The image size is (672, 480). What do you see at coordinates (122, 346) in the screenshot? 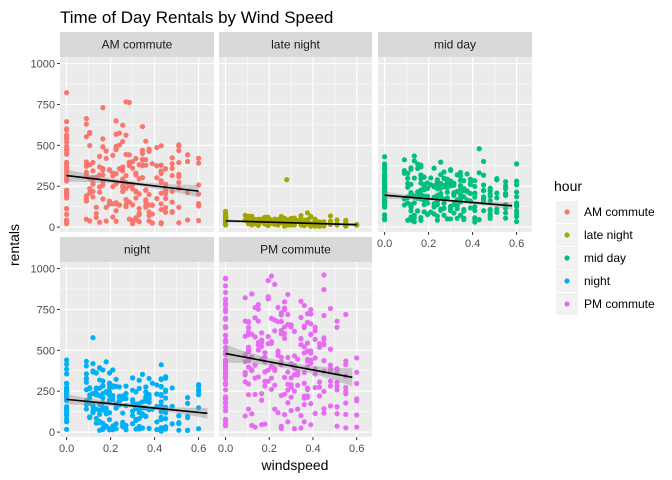
I see `facet-panel: night 0 250 500 750 1000 0.0 0.2 0.4 0.6` at bounding box center [122, 346].